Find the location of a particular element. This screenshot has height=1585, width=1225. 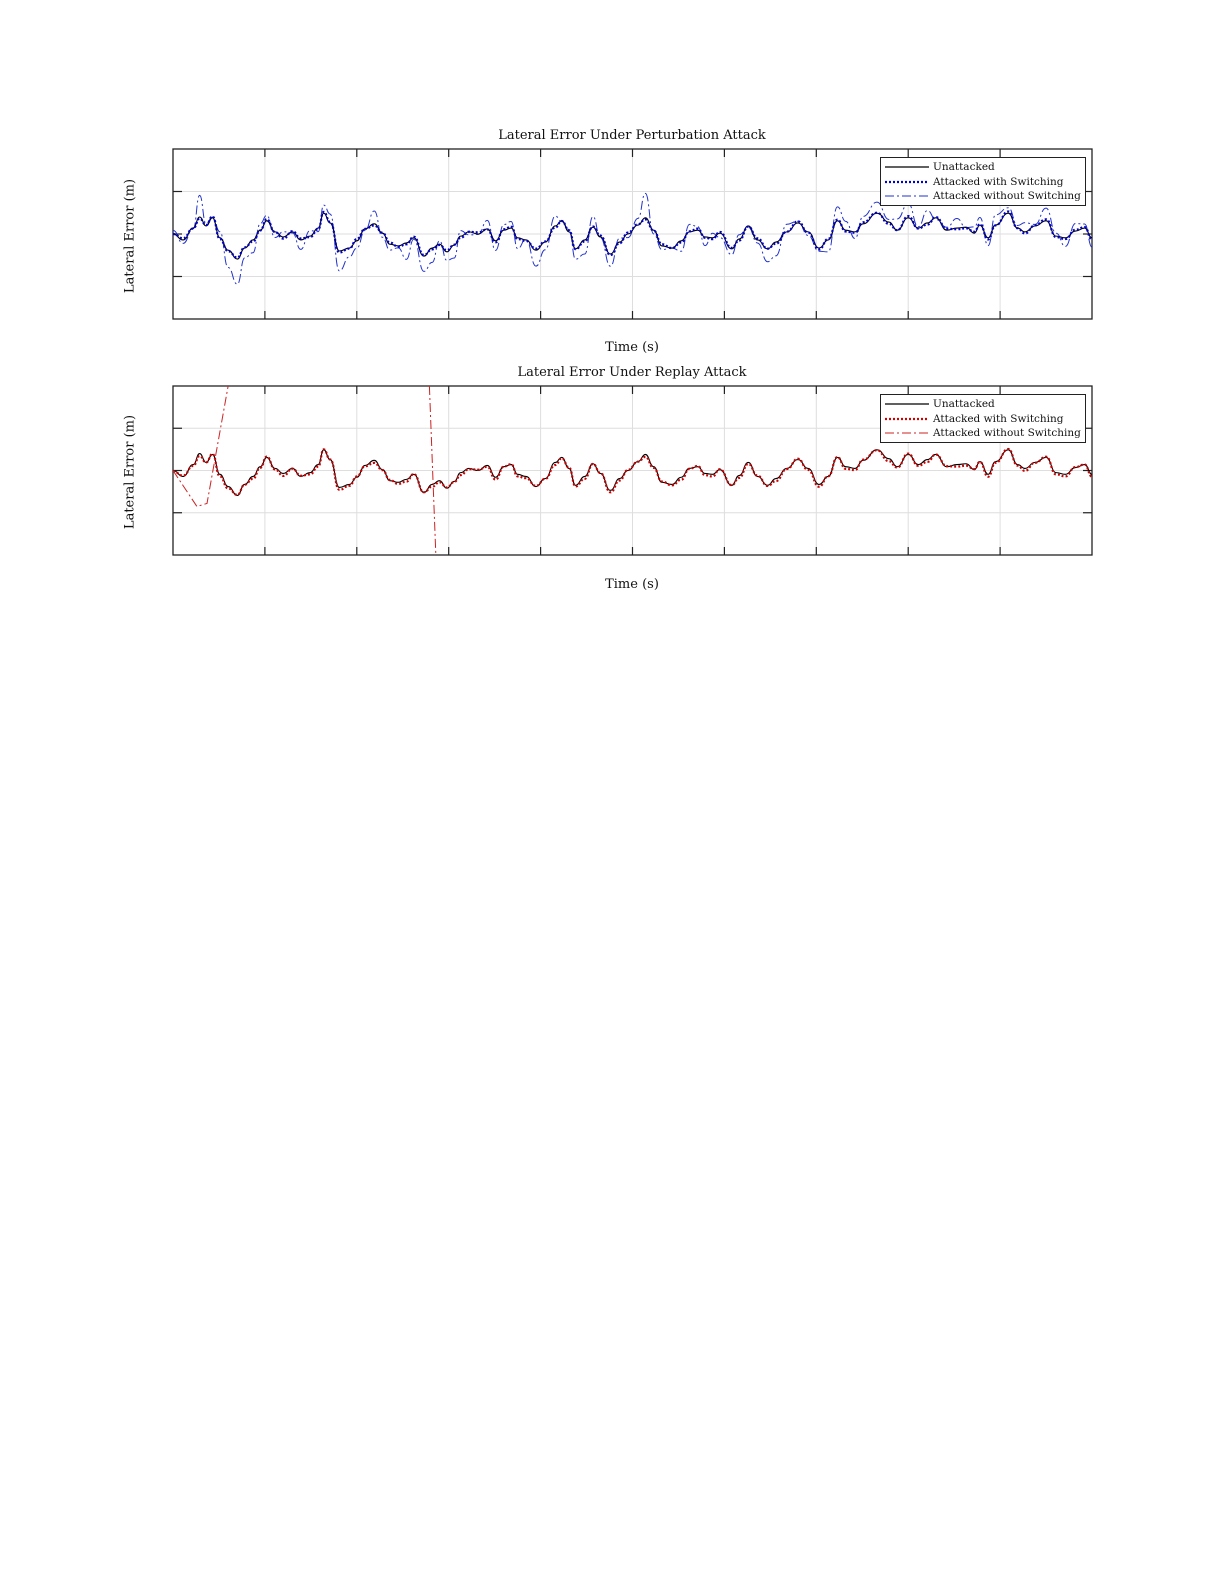

plot-area-perturbation is located at coordinates (632, 234).